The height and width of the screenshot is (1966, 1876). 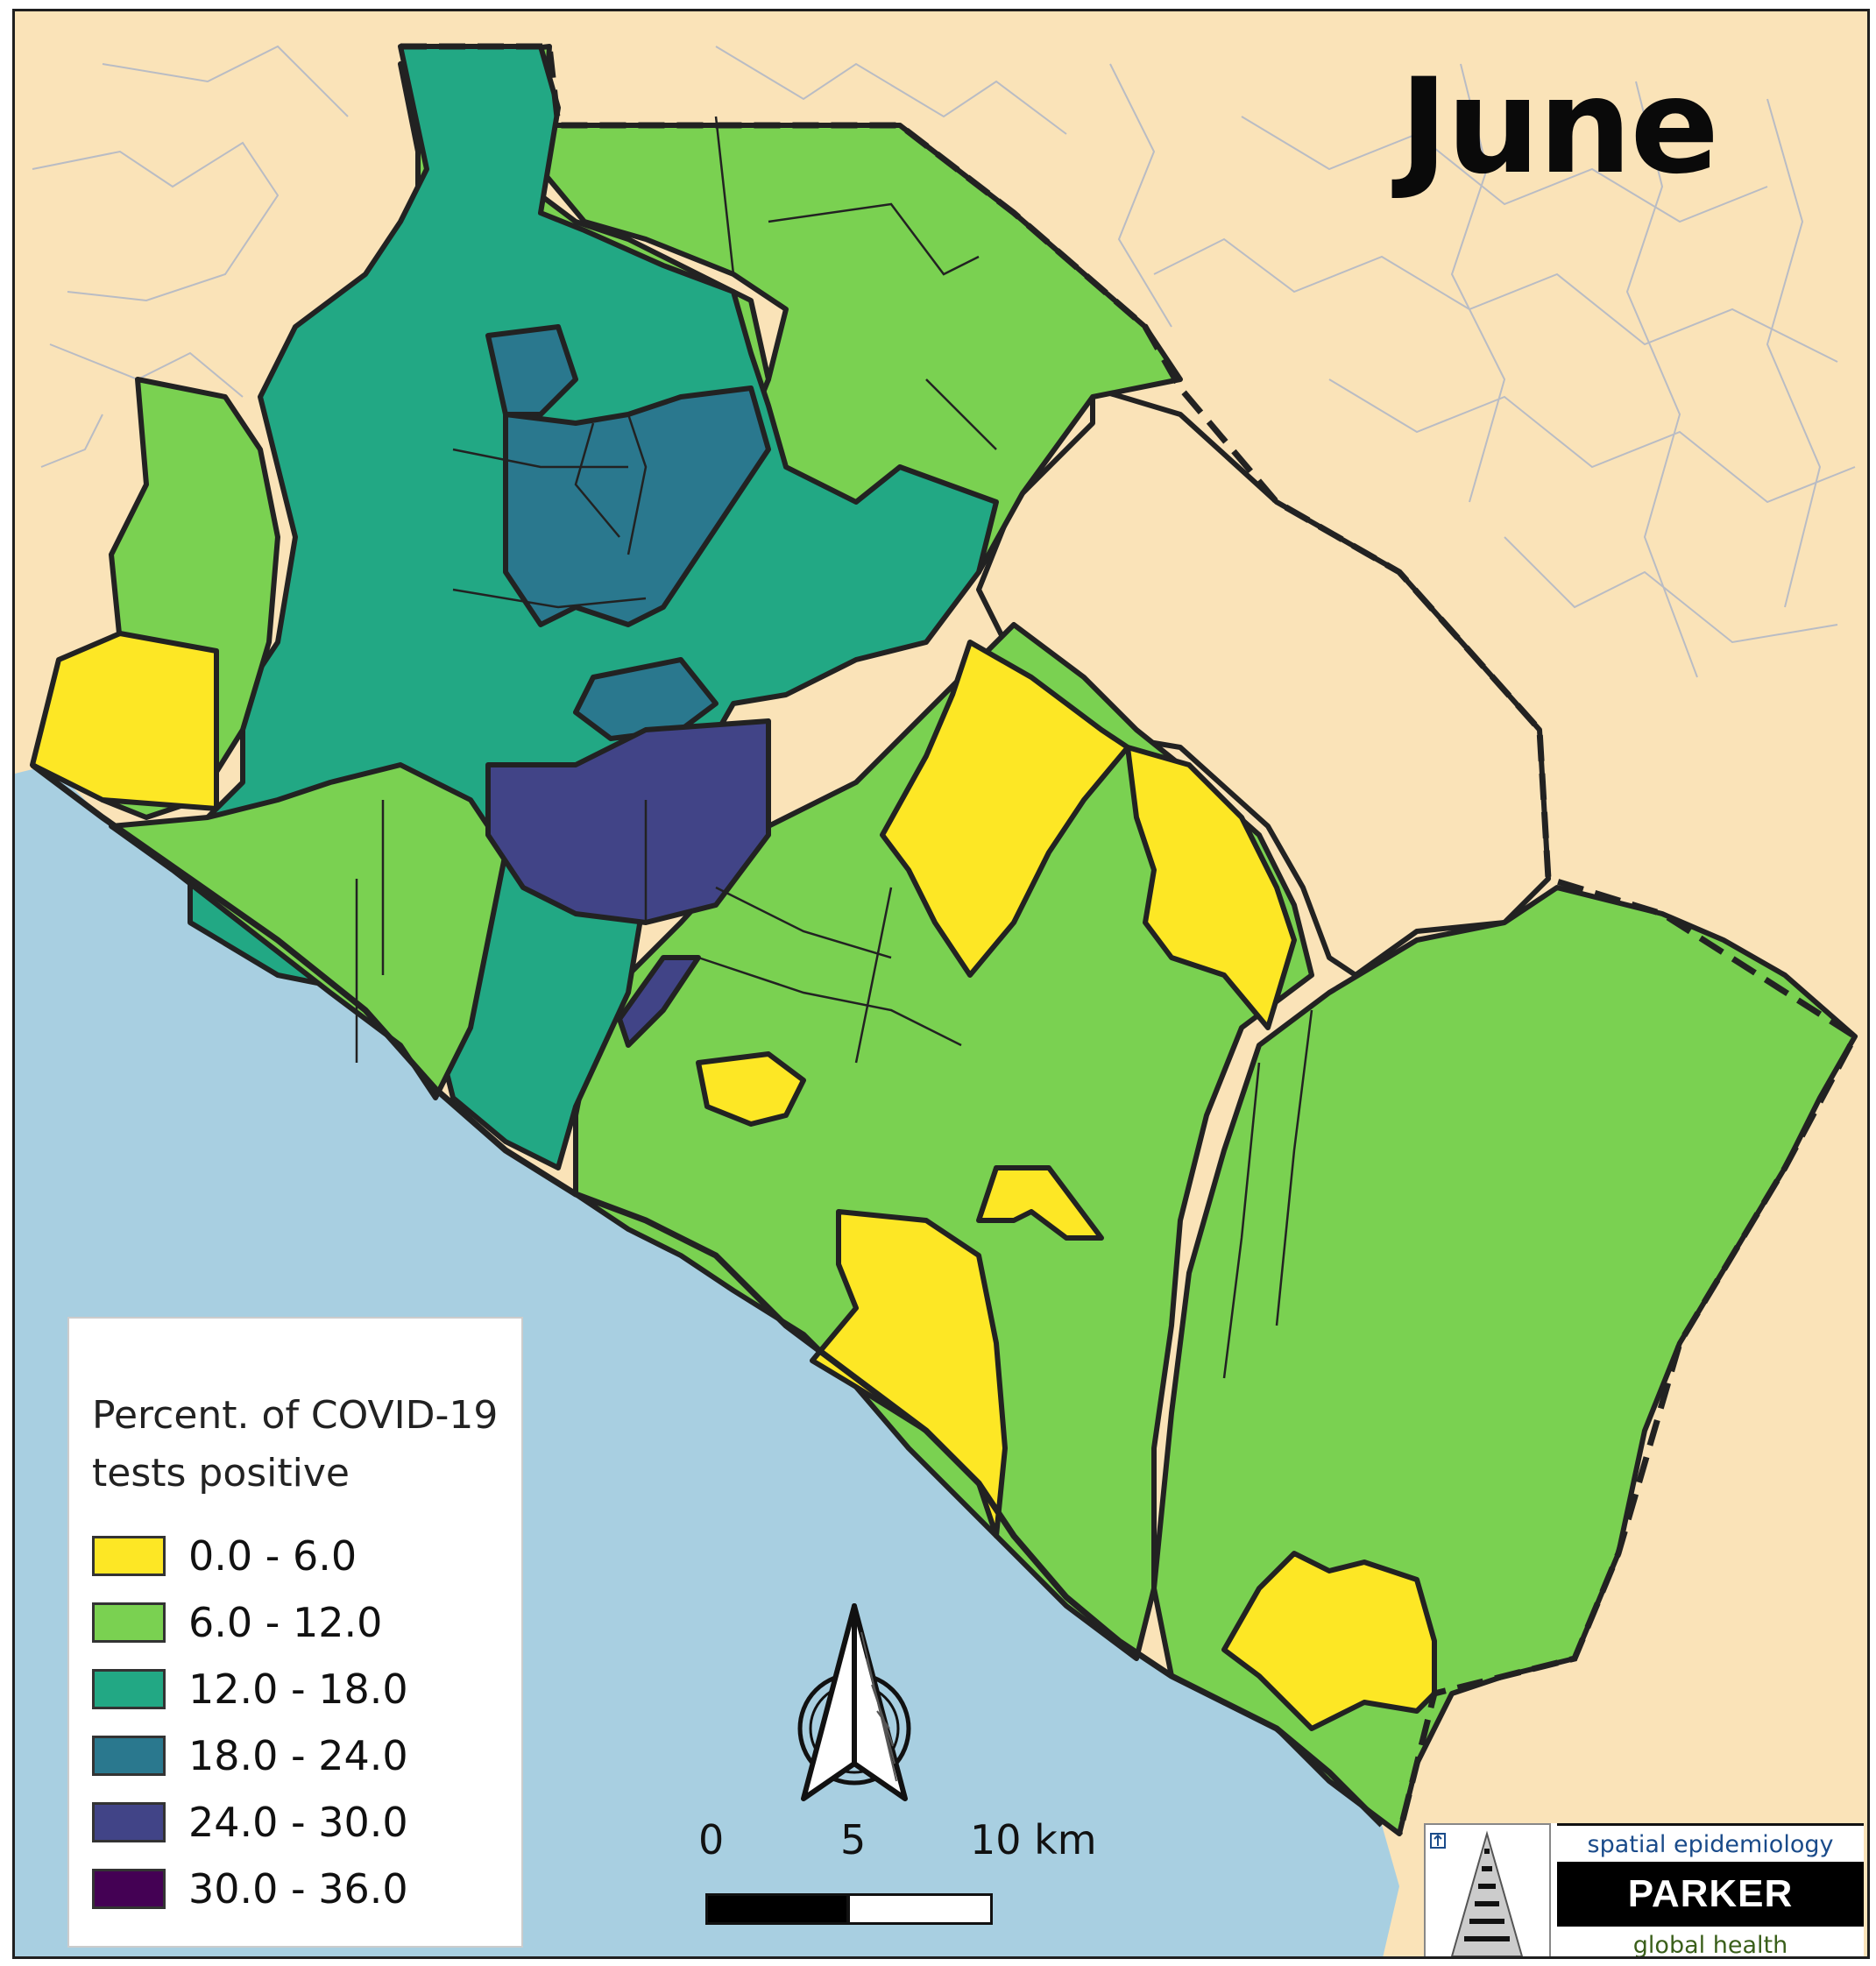 What do you see at coordinates (1710, 1843) in the screenshot?
I see `logo-top-text: spatial epidemiology` at bounding box center [1710, 1843].